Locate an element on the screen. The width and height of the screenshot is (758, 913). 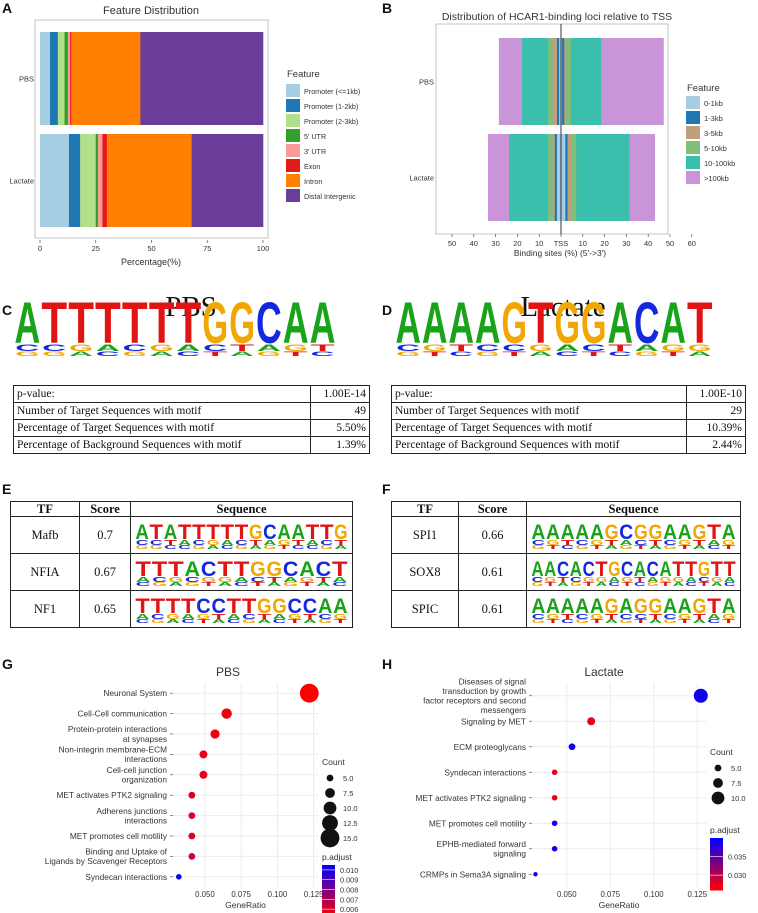
panel-b-x-axis: 50 40 30 20 10 TSS 10 20 30 40 50 60 is located at coordinates (572, 241).